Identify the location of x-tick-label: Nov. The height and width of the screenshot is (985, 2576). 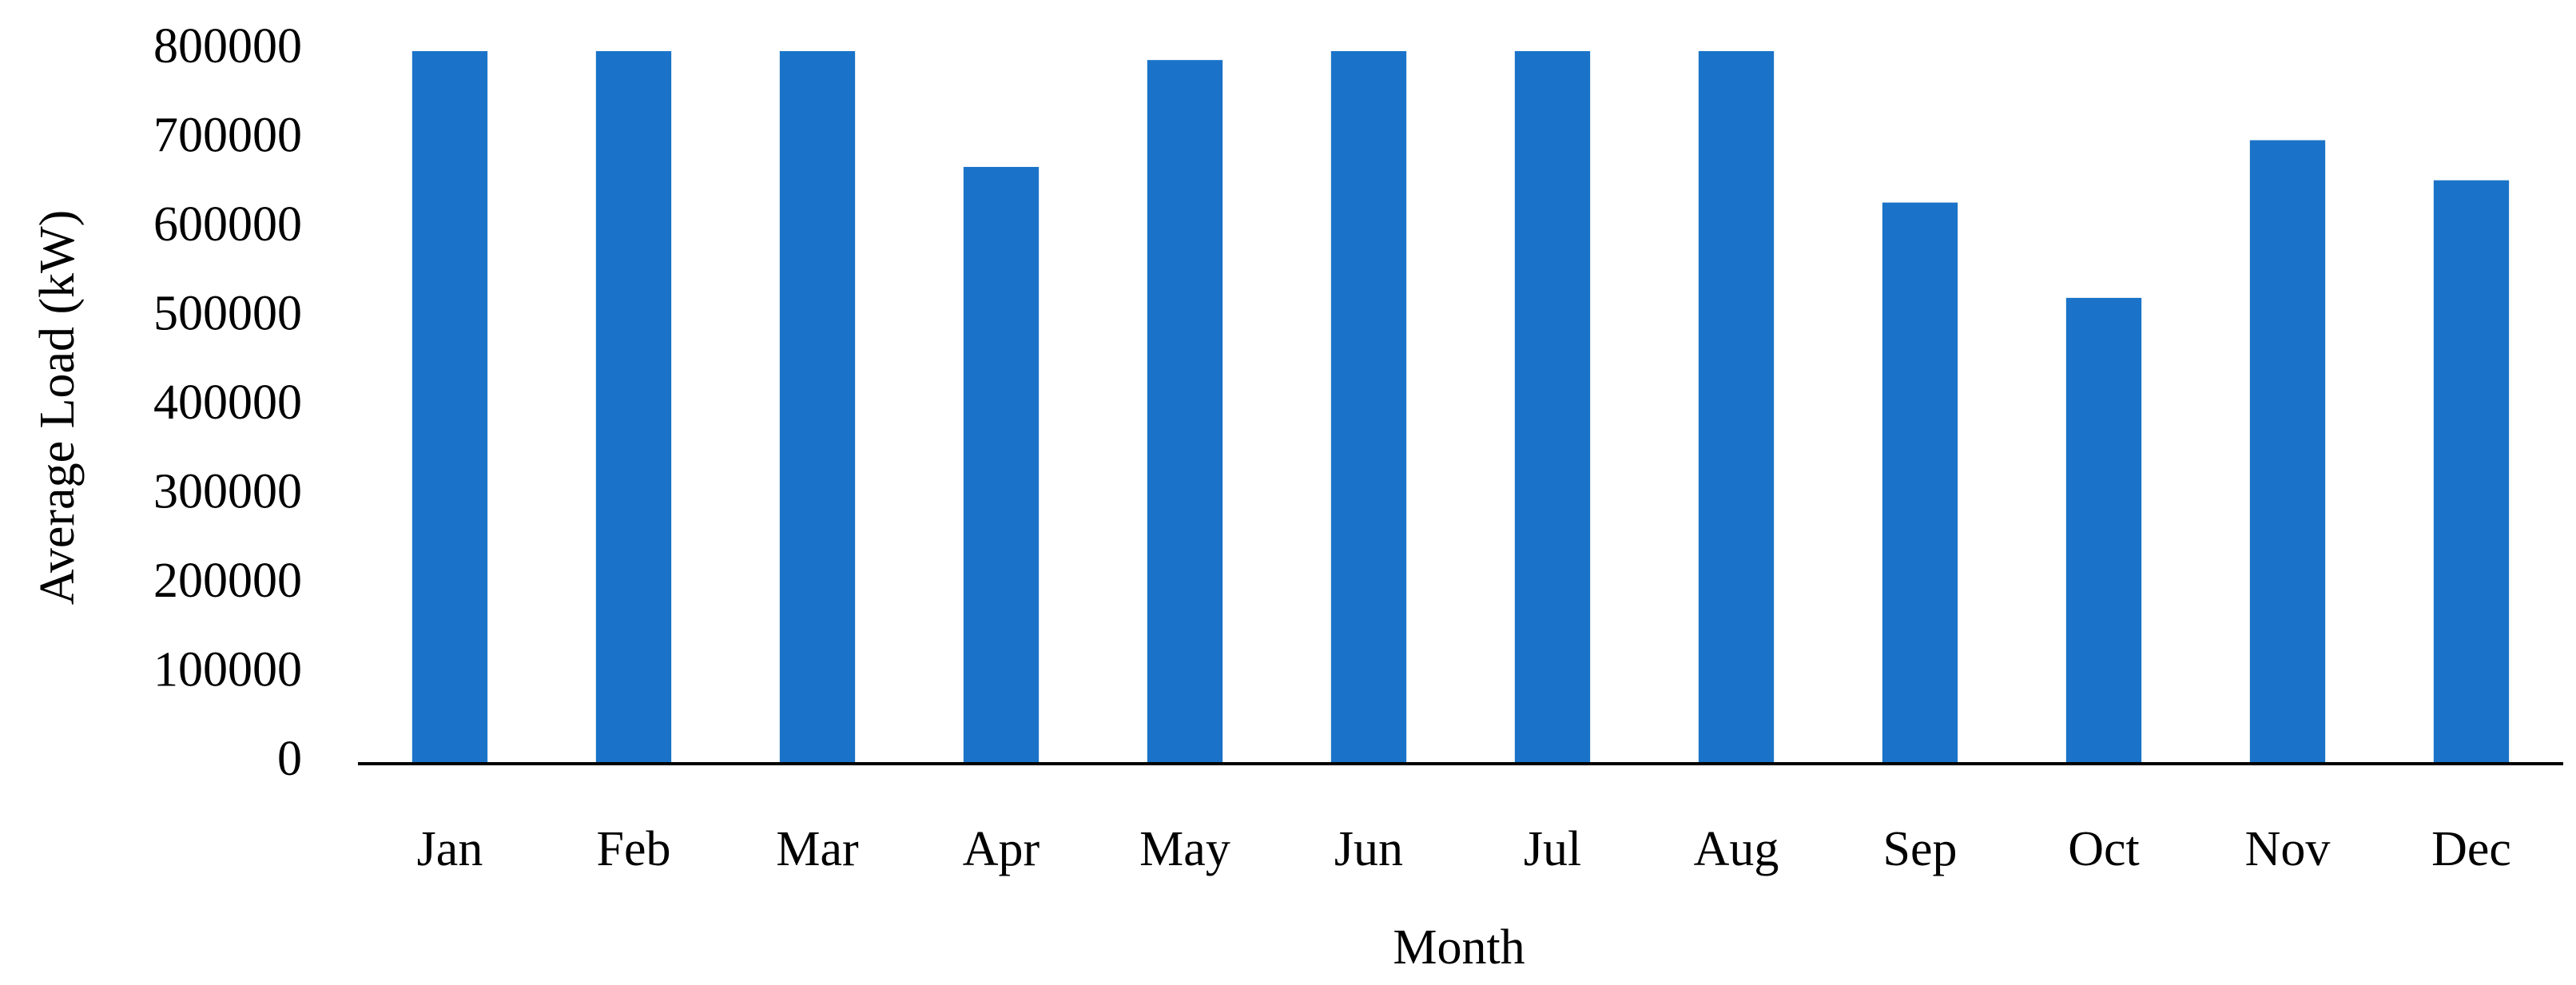
(2288, 849).